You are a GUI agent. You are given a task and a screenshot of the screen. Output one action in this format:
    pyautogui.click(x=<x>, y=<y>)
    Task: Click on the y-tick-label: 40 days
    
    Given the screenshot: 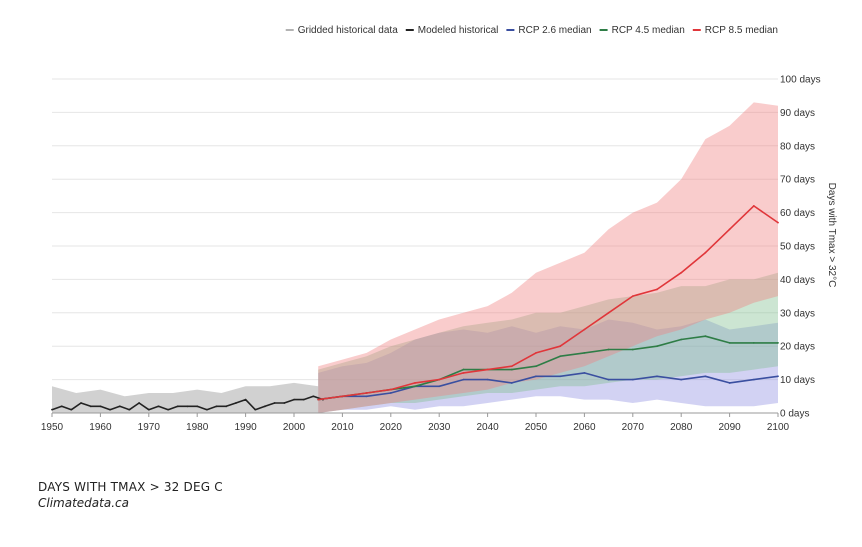 What is the action you would take?
    pyautogui.click(x=797, y=280)
    